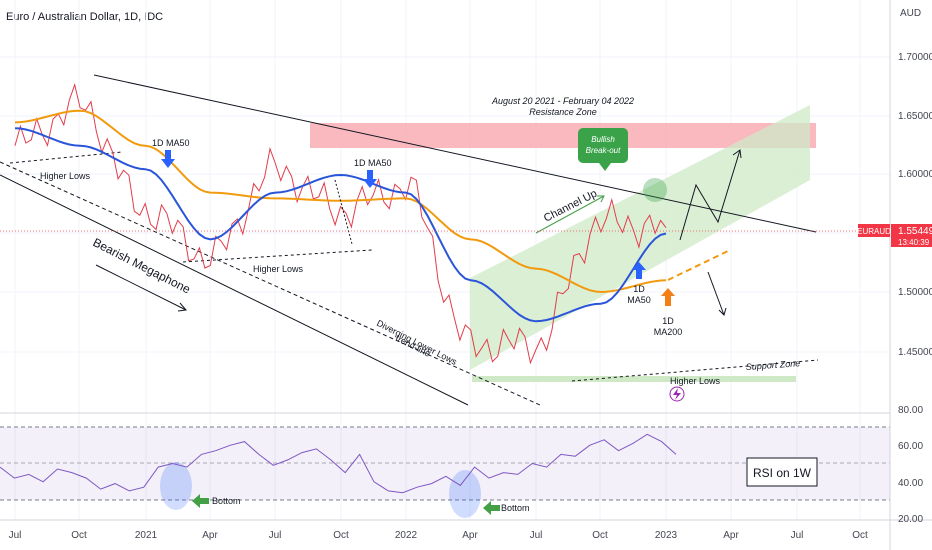 This screenshot has width=932, height=550. I want to click on bullish-projection-arrowhead, so click(737, 154).